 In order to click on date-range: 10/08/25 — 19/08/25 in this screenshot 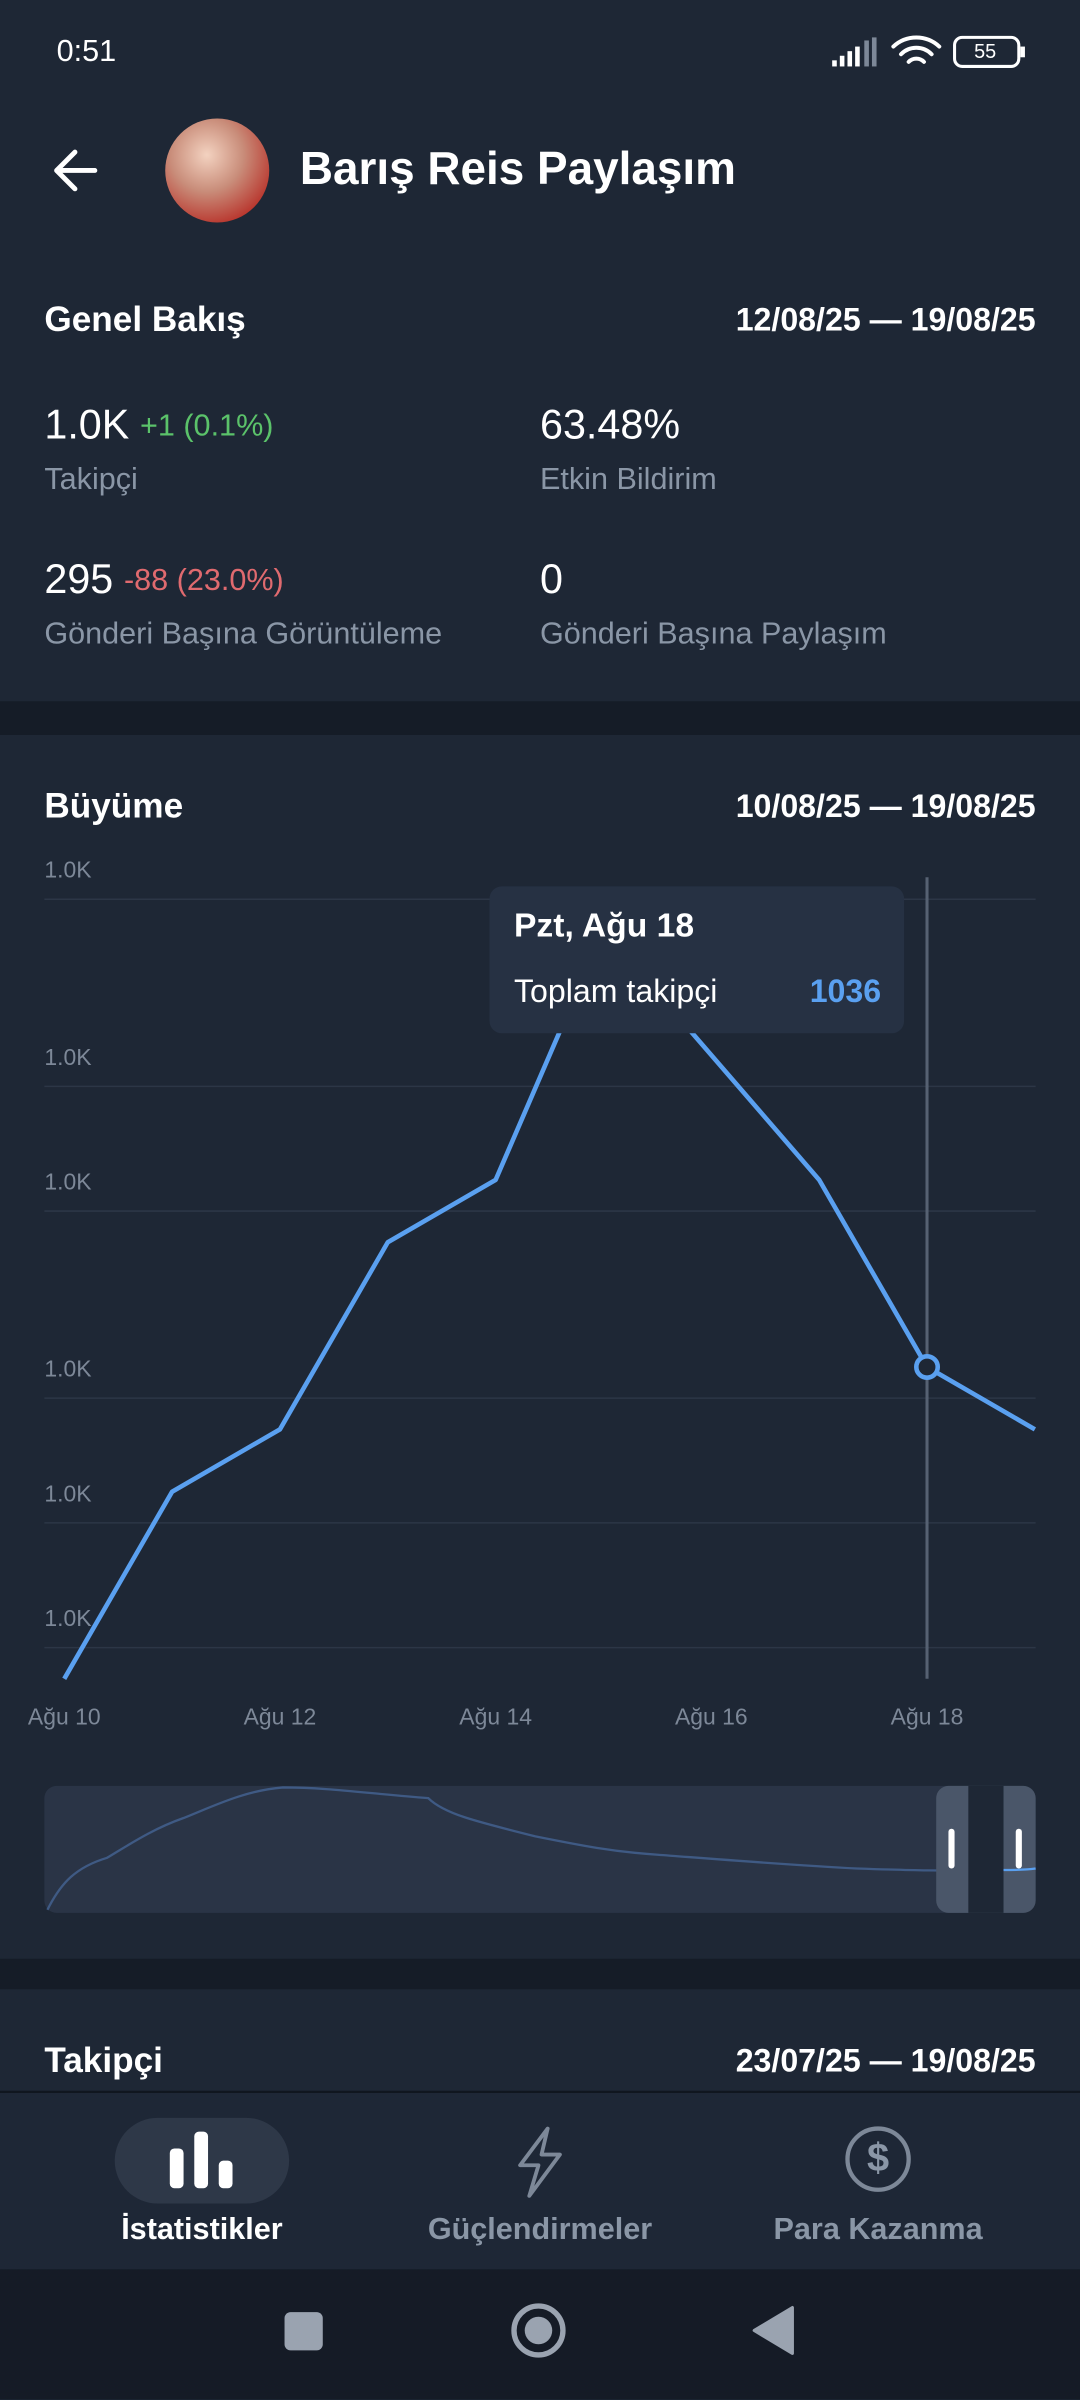, I will do `click(886, 806)`.